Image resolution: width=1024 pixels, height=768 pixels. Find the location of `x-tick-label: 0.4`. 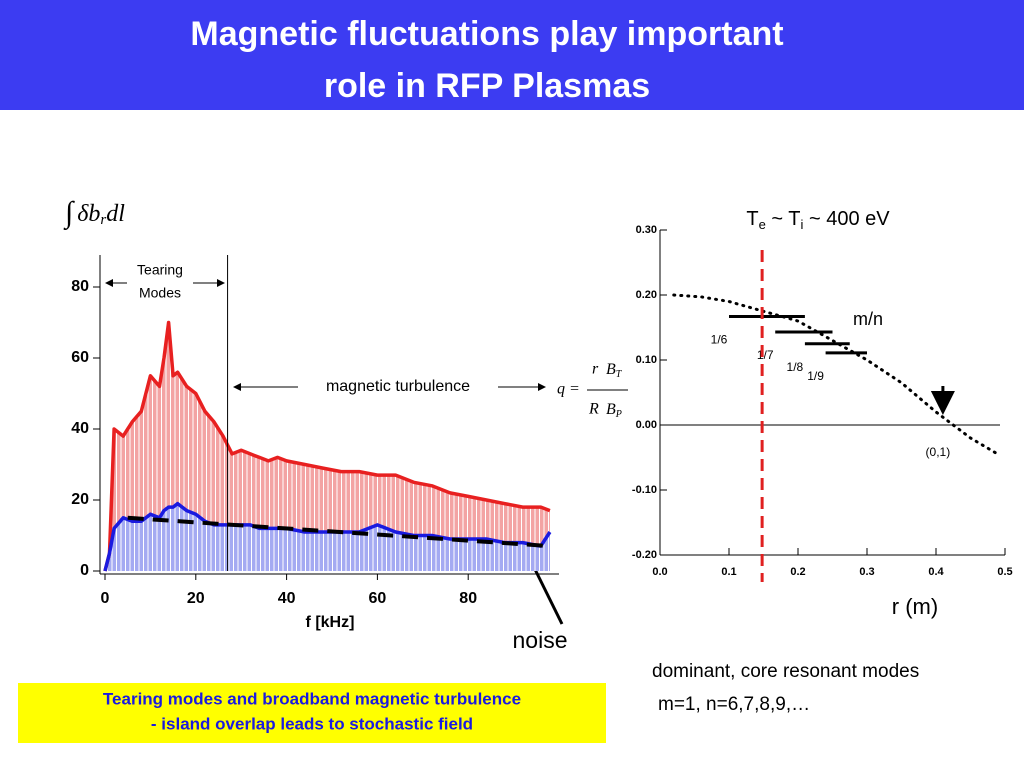

x-tick-label: 0.4 is located at coordinates (936, 572).